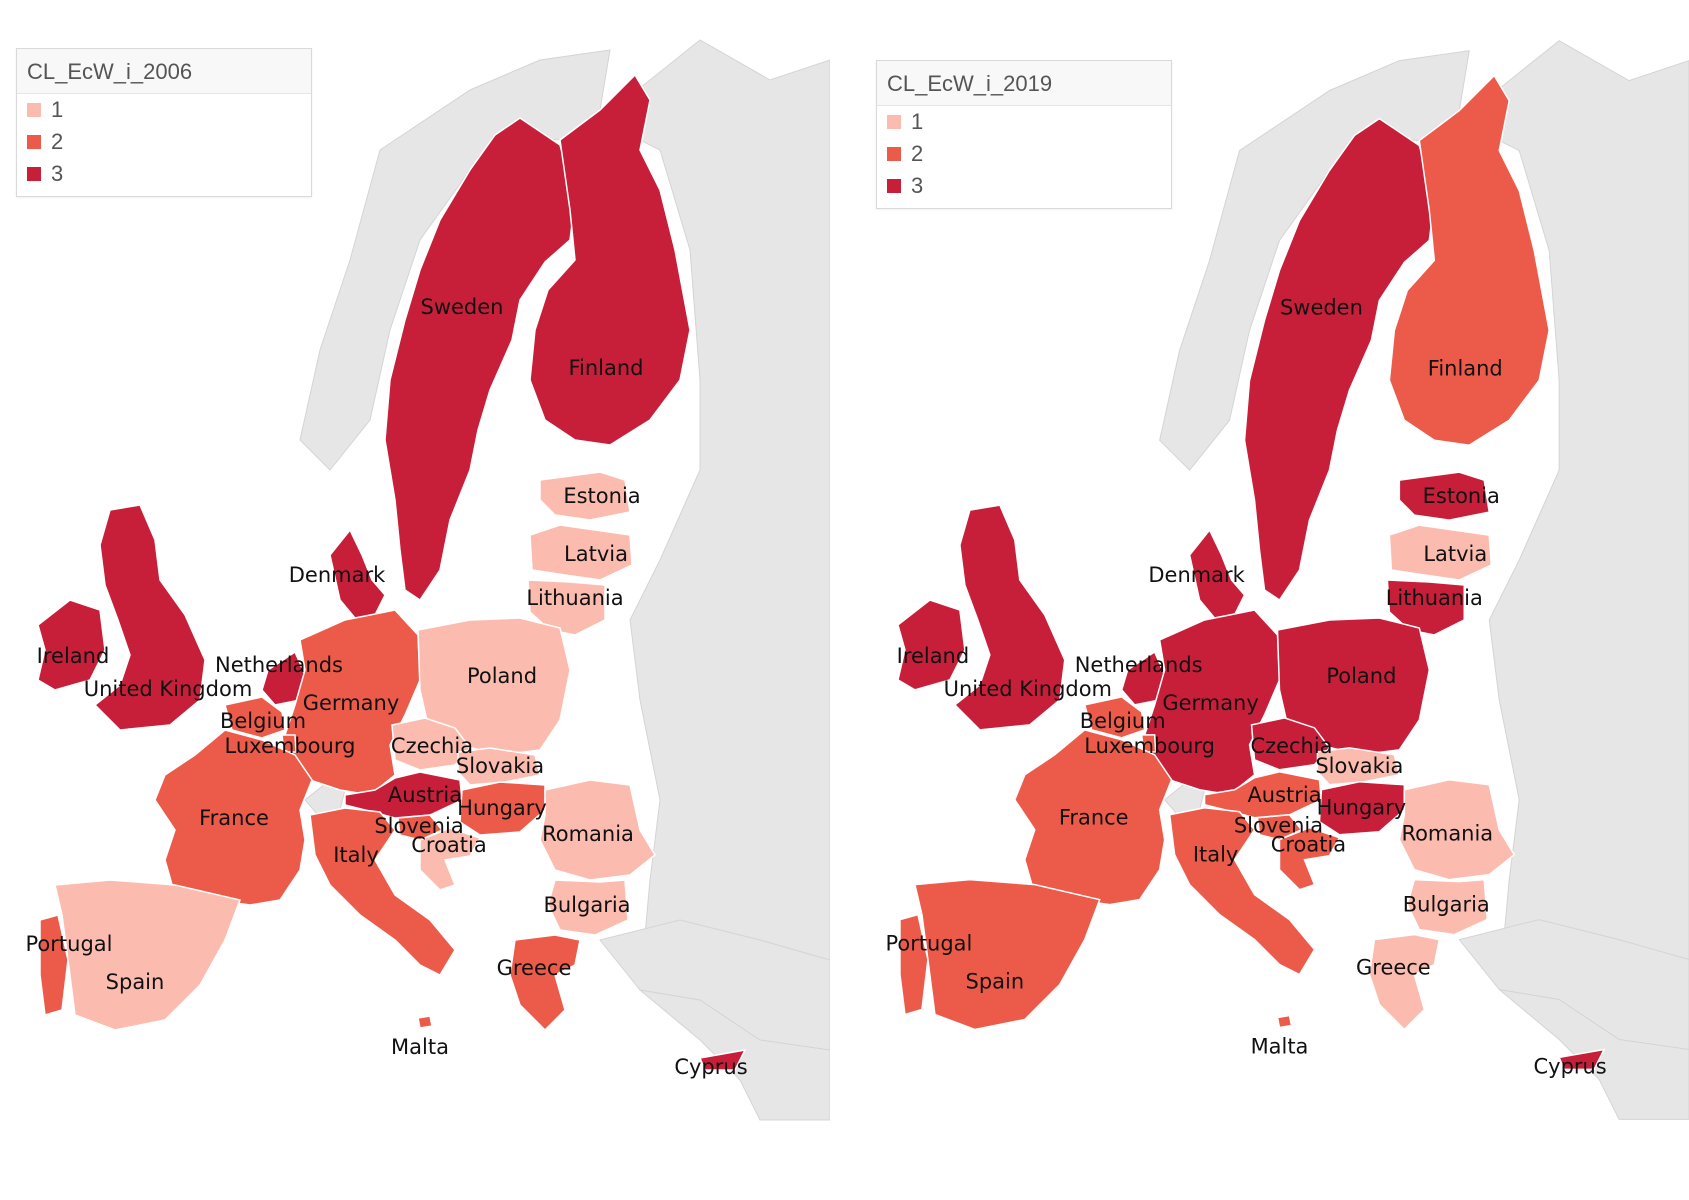  I want to click on legend-2019: CL_EcW_i_2019 1 2 3, so click(1024, 134).